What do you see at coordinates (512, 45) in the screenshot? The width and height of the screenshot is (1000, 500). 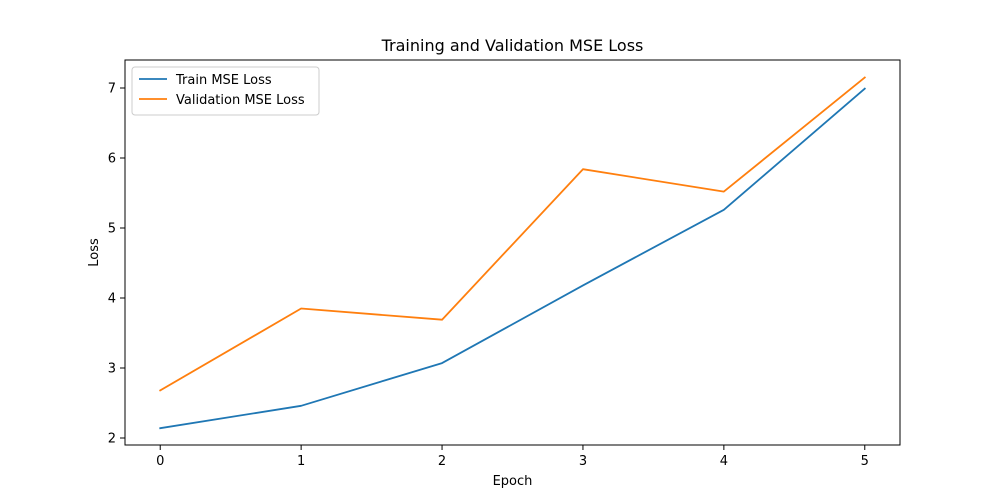 I see `chart-title: Training and Validation MSE Loss` at bounding box center [512, 45].